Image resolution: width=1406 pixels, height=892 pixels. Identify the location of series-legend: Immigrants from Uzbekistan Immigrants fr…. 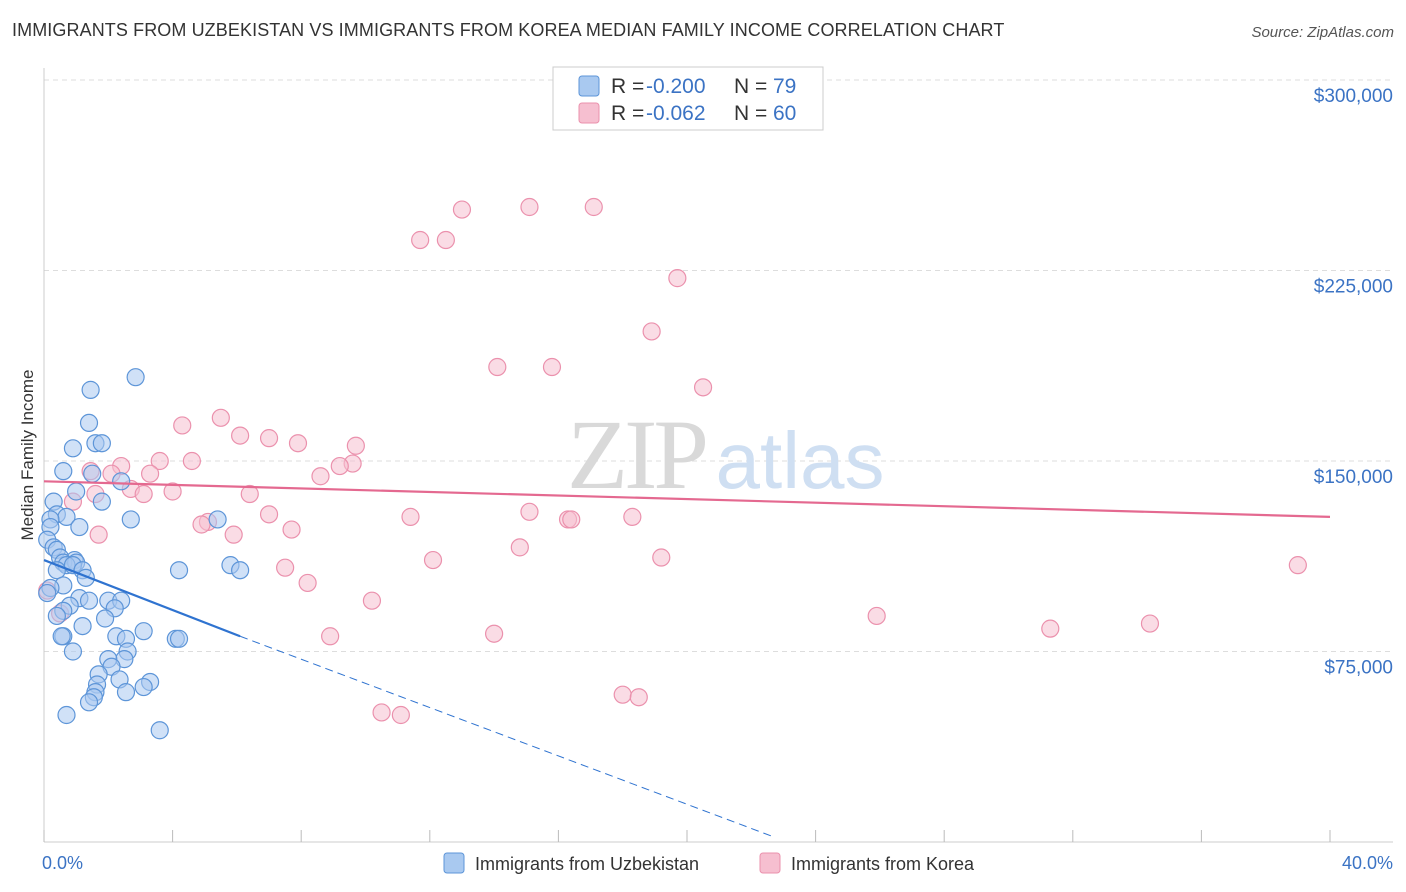
(709, 863).